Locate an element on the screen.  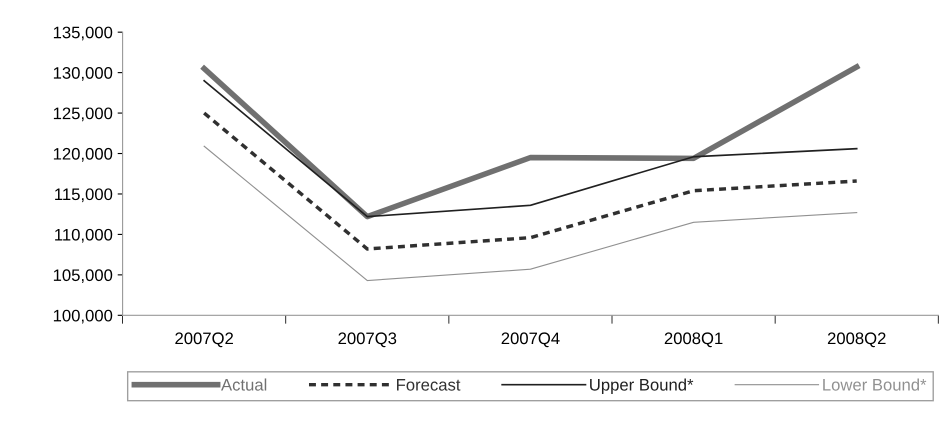
y-tick-label: 135,000 is located at coordinates (83, 33).